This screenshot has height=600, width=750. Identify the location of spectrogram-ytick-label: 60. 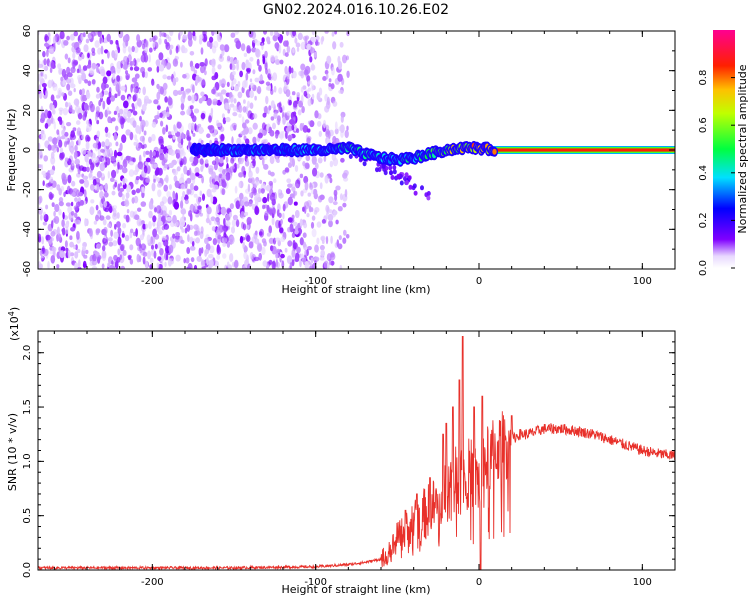
(27, 31).